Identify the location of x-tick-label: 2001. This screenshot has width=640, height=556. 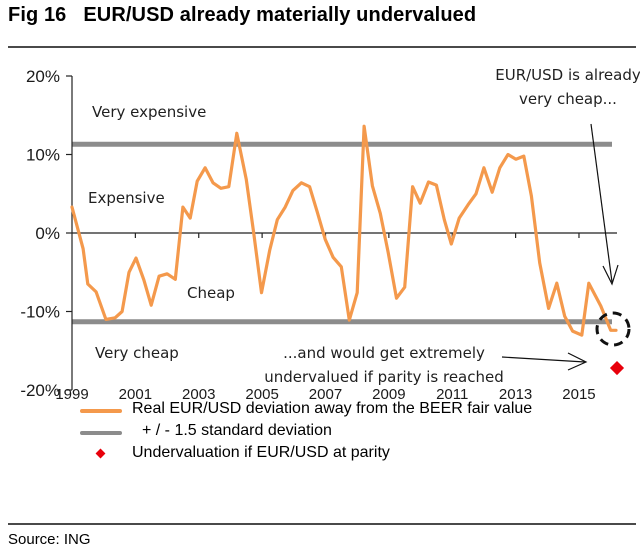
(135, 393).